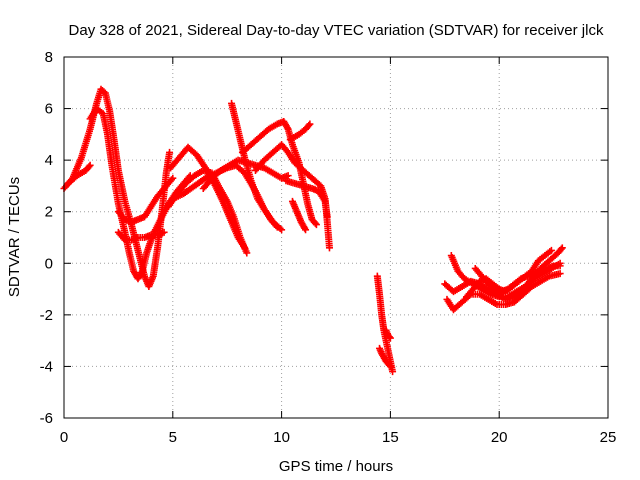 Image resolution: width=640 pixels, height=480 pixels. I want to click on x-tick-label: 0, so click(64, 437).